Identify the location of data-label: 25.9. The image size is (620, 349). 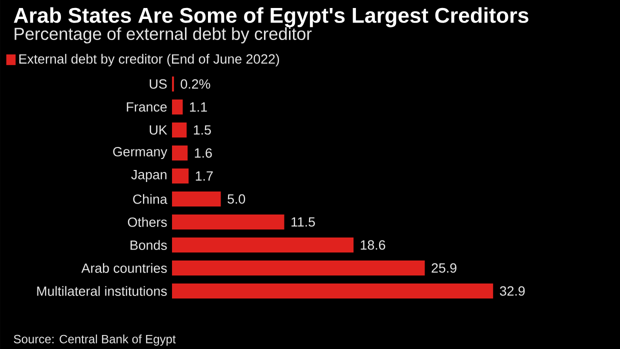
(444, 268).